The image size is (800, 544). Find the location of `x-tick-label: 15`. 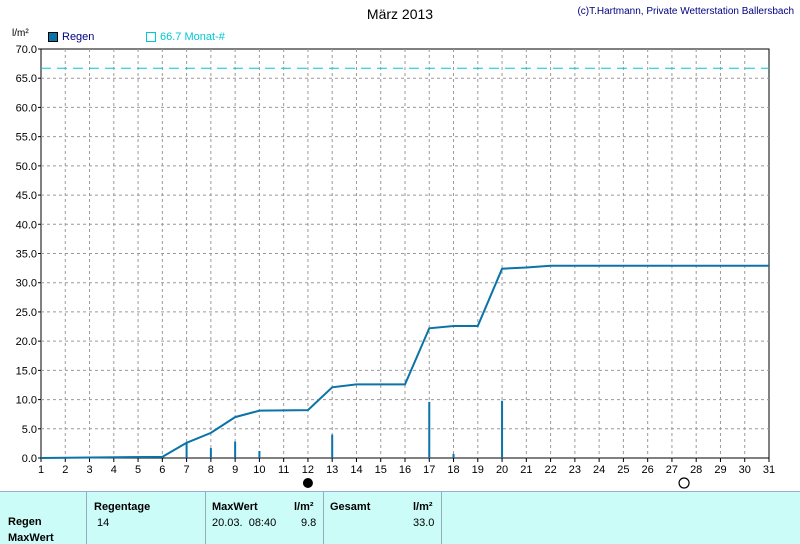

x-tick-label: 15 is located at coordinates (381, 470).